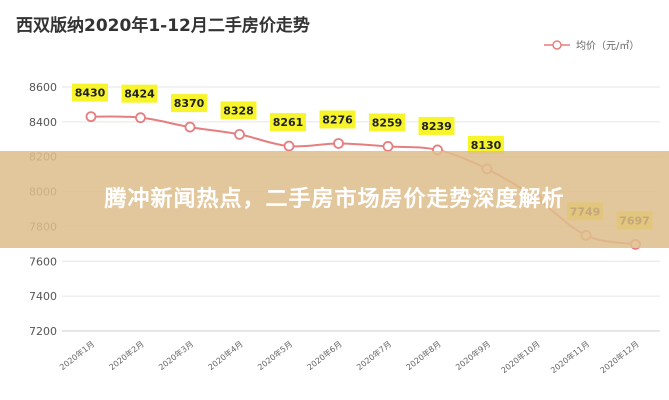 The image size is (669, 400). What do you see at coordinates (76, 355) in the screenshot?
I see `x-tick-label: 2020年1月` at bounding box center [76, 355].